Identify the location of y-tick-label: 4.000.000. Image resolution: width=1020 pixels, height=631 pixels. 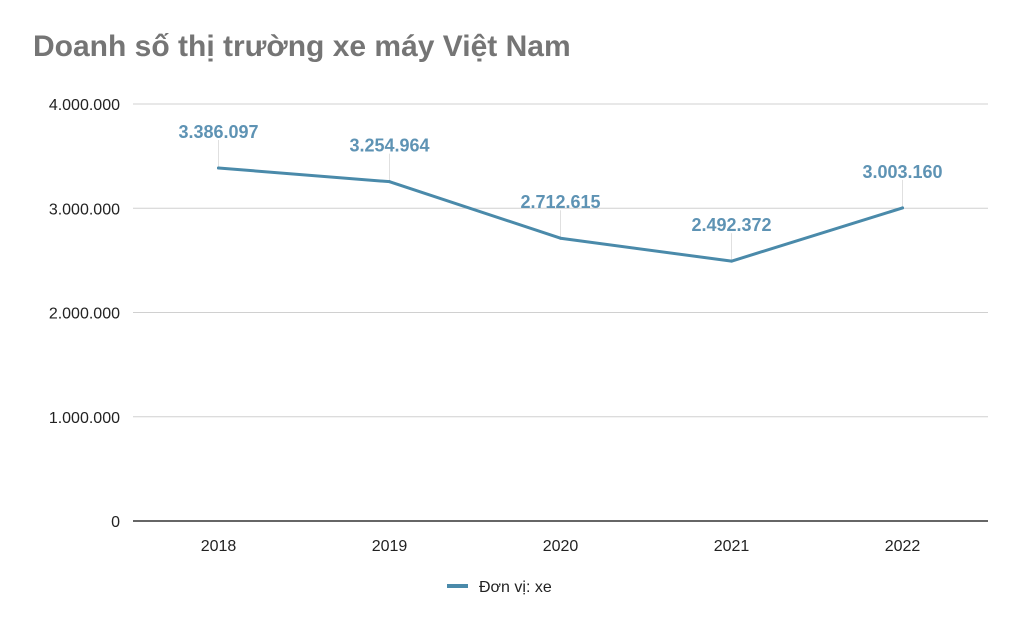
(84, 105).